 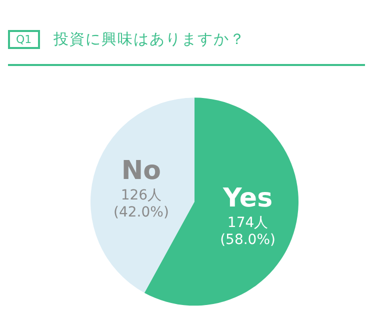 What do you see at coordinates (150, 39) in the screenshot?
I see `chart-title: 投資に興味はありますか？` at bounding box center [150, 39].